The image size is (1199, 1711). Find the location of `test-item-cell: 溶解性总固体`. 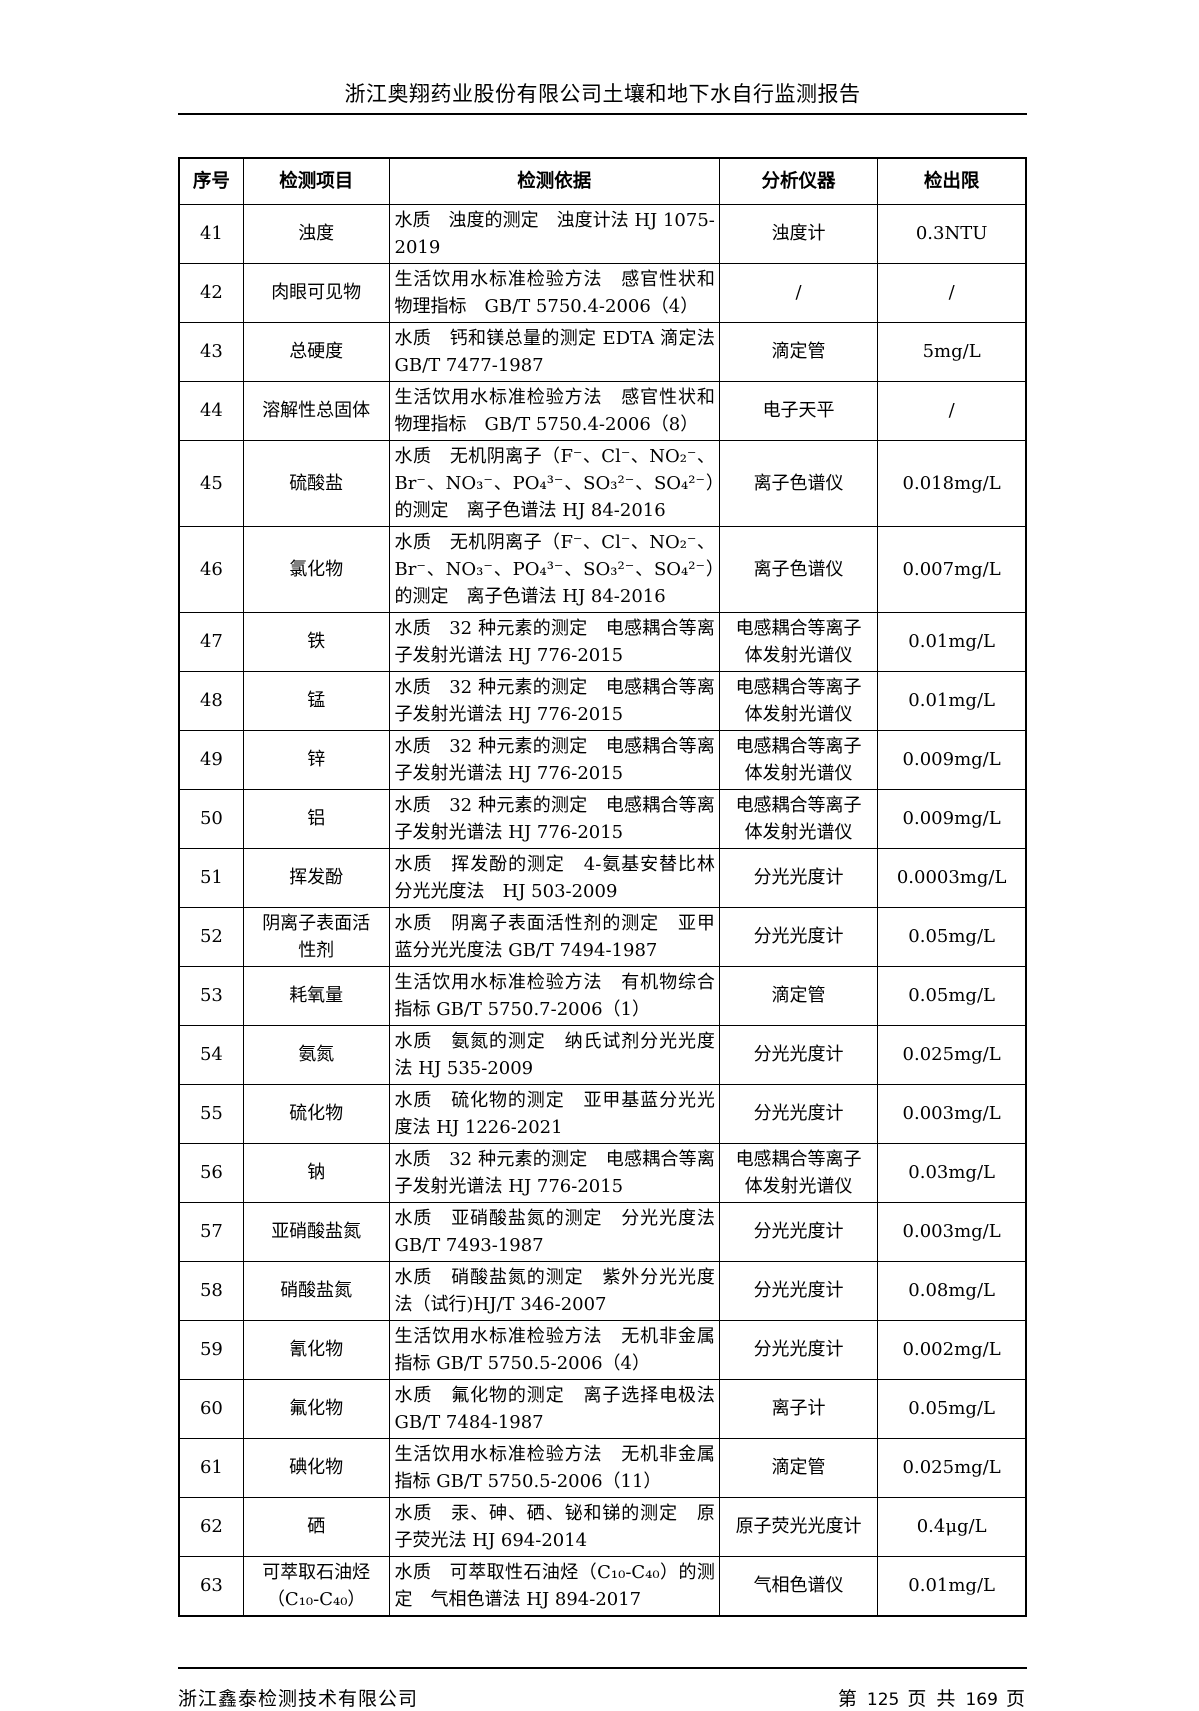

test-item-cell: 溶解性总固体 is located at coordinates (316, 410).